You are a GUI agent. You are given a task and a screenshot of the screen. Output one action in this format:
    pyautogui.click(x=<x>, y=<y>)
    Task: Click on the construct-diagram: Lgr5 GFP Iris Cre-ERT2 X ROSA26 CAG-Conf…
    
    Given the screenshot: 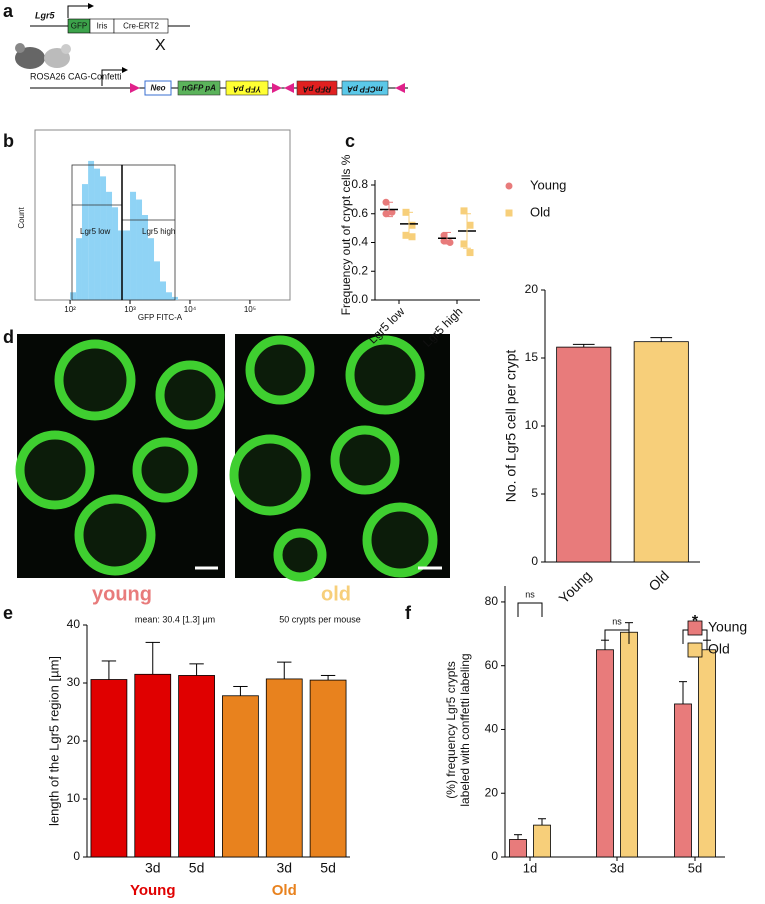 What is the action you would take?
    pyautogui.click(x=211, y=49)
    